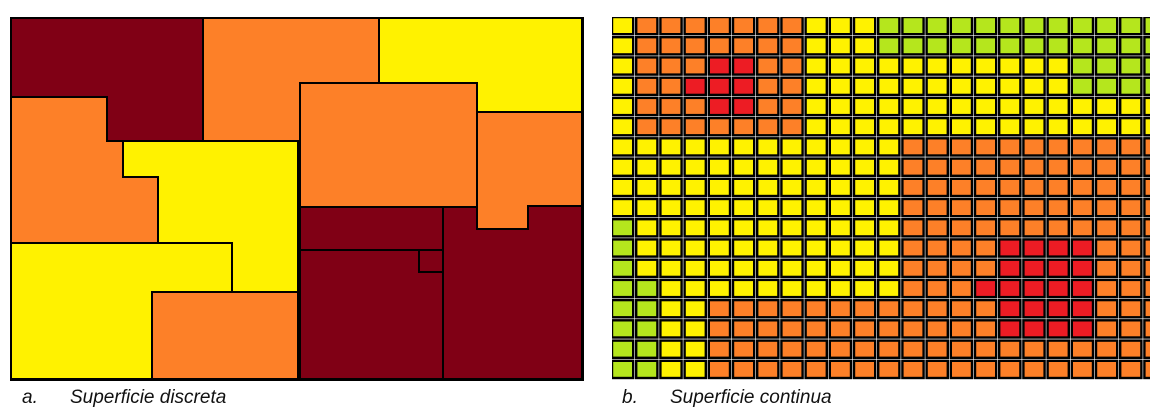 This screenshot has height=410, width=1161. What do you see at coordinates (30, 397) in the screenshot?
I see `caption-a-letter: a.` at bounding box center [30, 397].